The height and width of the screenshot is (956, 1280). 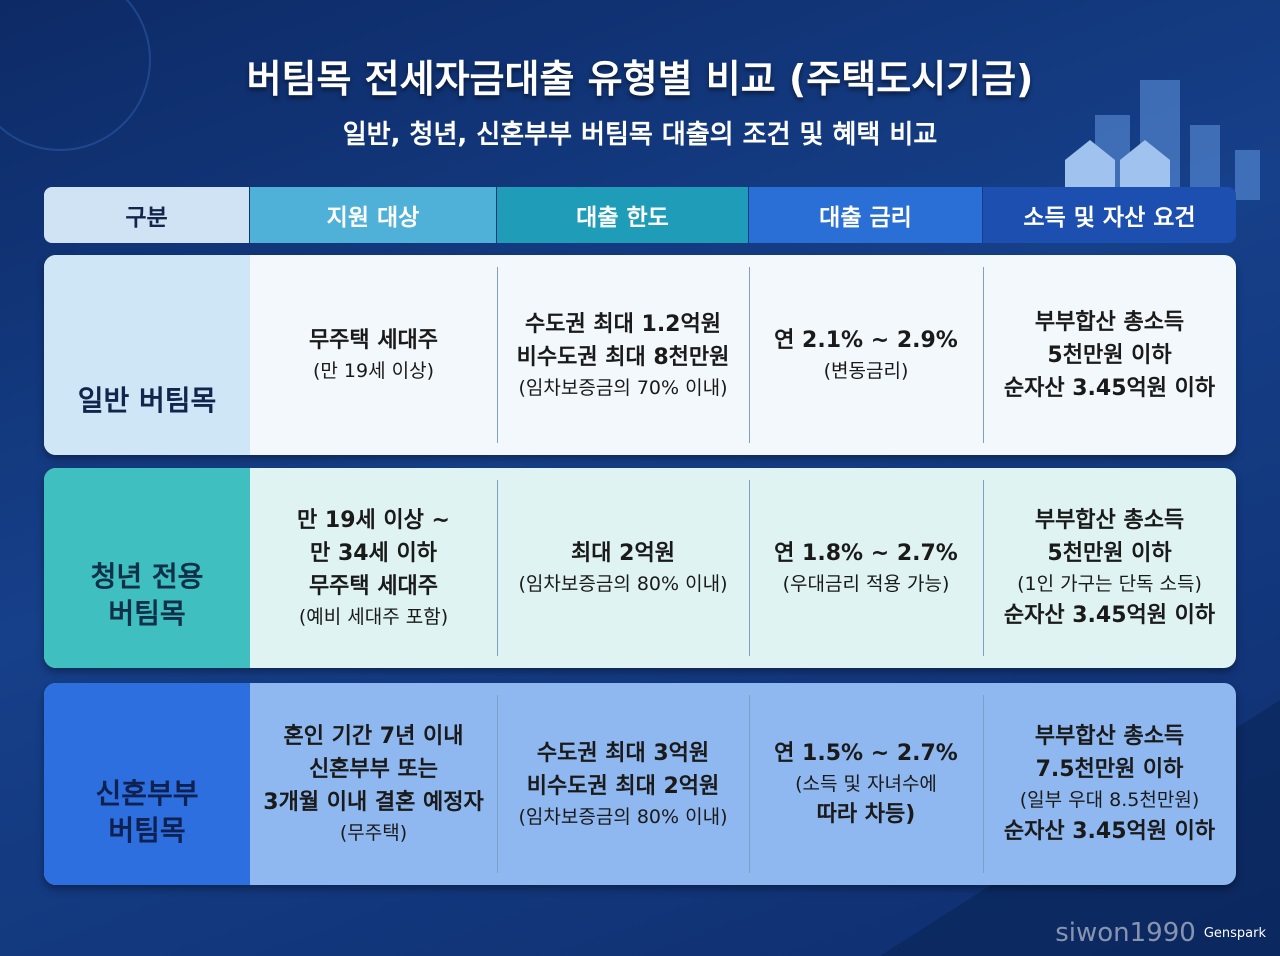 What do you see at coordinates (866, 815) in the screenshot?
I see `cell-line: 따라 차등)` at bounding box center [866, 815].